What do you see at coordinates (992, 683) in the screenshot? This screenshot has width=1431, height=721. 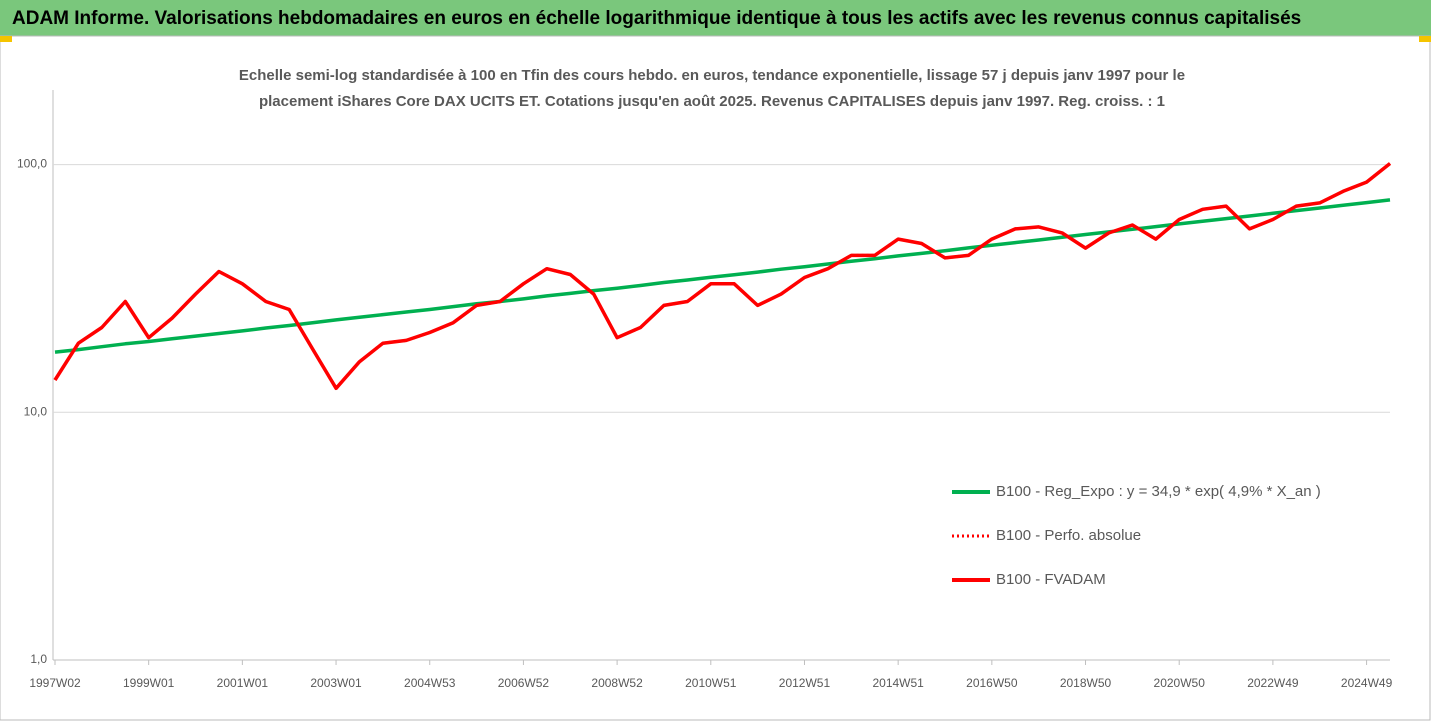 I see `x-tick-label: 2016W50` at bounding box center [992, 683].